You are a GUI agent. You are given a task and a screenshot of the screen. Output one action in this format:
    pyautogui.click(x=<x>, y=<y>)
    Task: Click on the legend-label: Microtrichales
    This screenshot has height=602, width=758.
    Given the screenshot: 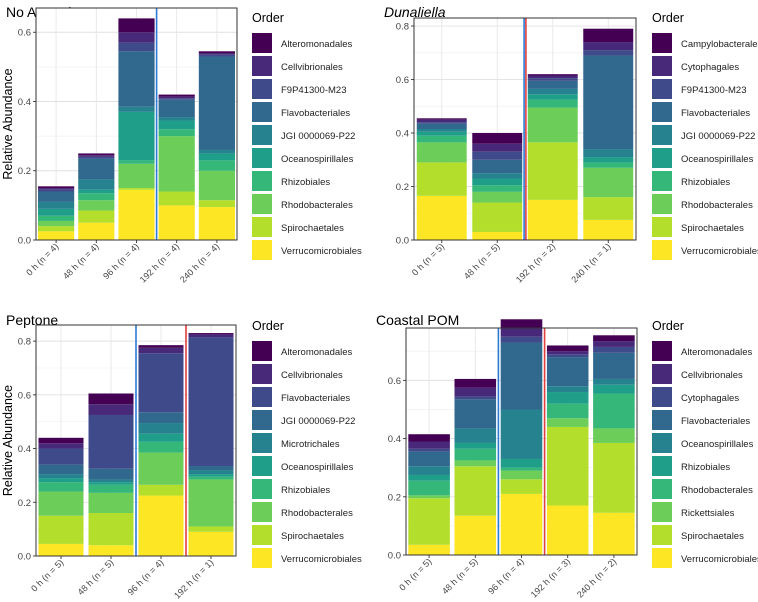 What is the action you would take?
    pyautogui.click(x=310, y=444)
    